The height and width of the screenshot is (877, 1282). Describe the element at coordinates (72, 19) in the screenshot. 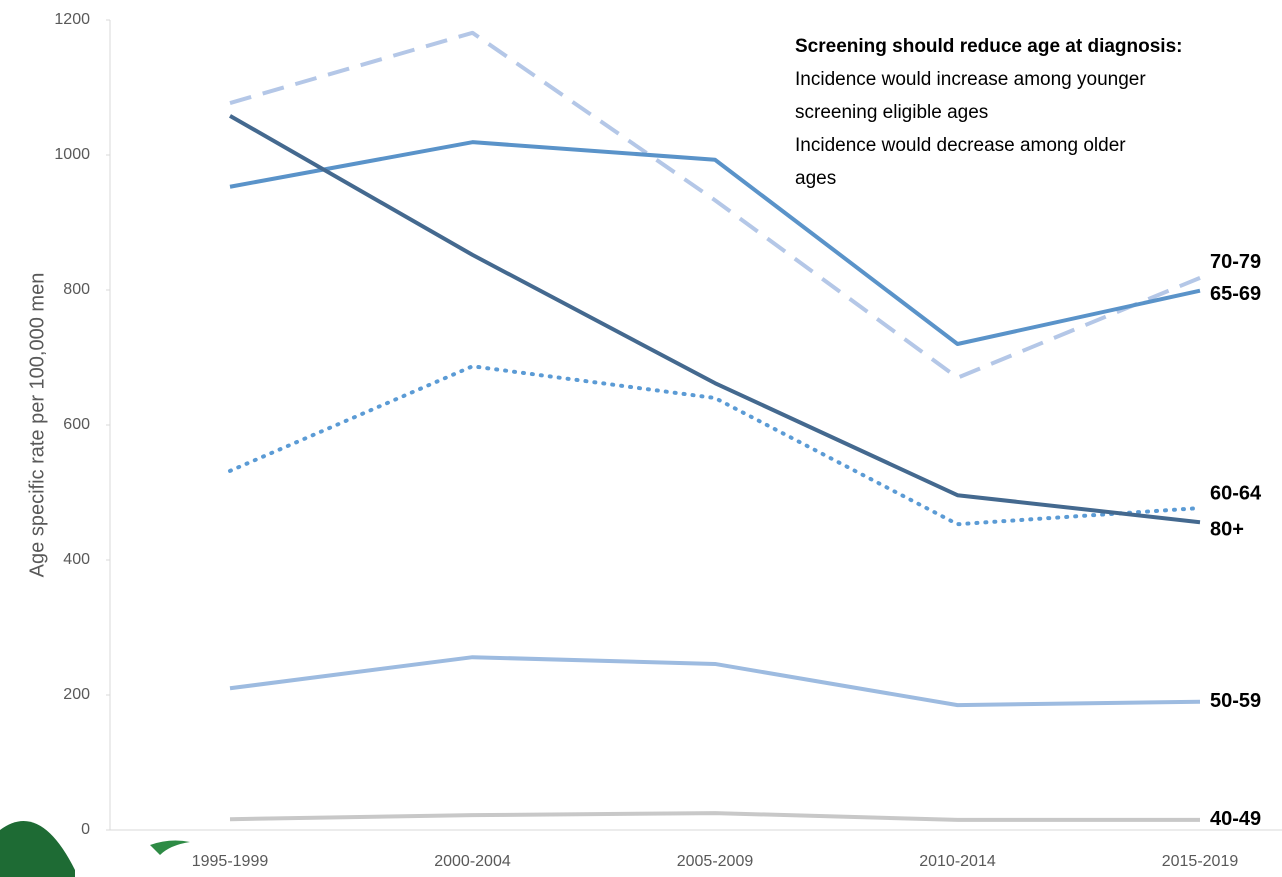

I see `y-tick-label: 1200` at that location.